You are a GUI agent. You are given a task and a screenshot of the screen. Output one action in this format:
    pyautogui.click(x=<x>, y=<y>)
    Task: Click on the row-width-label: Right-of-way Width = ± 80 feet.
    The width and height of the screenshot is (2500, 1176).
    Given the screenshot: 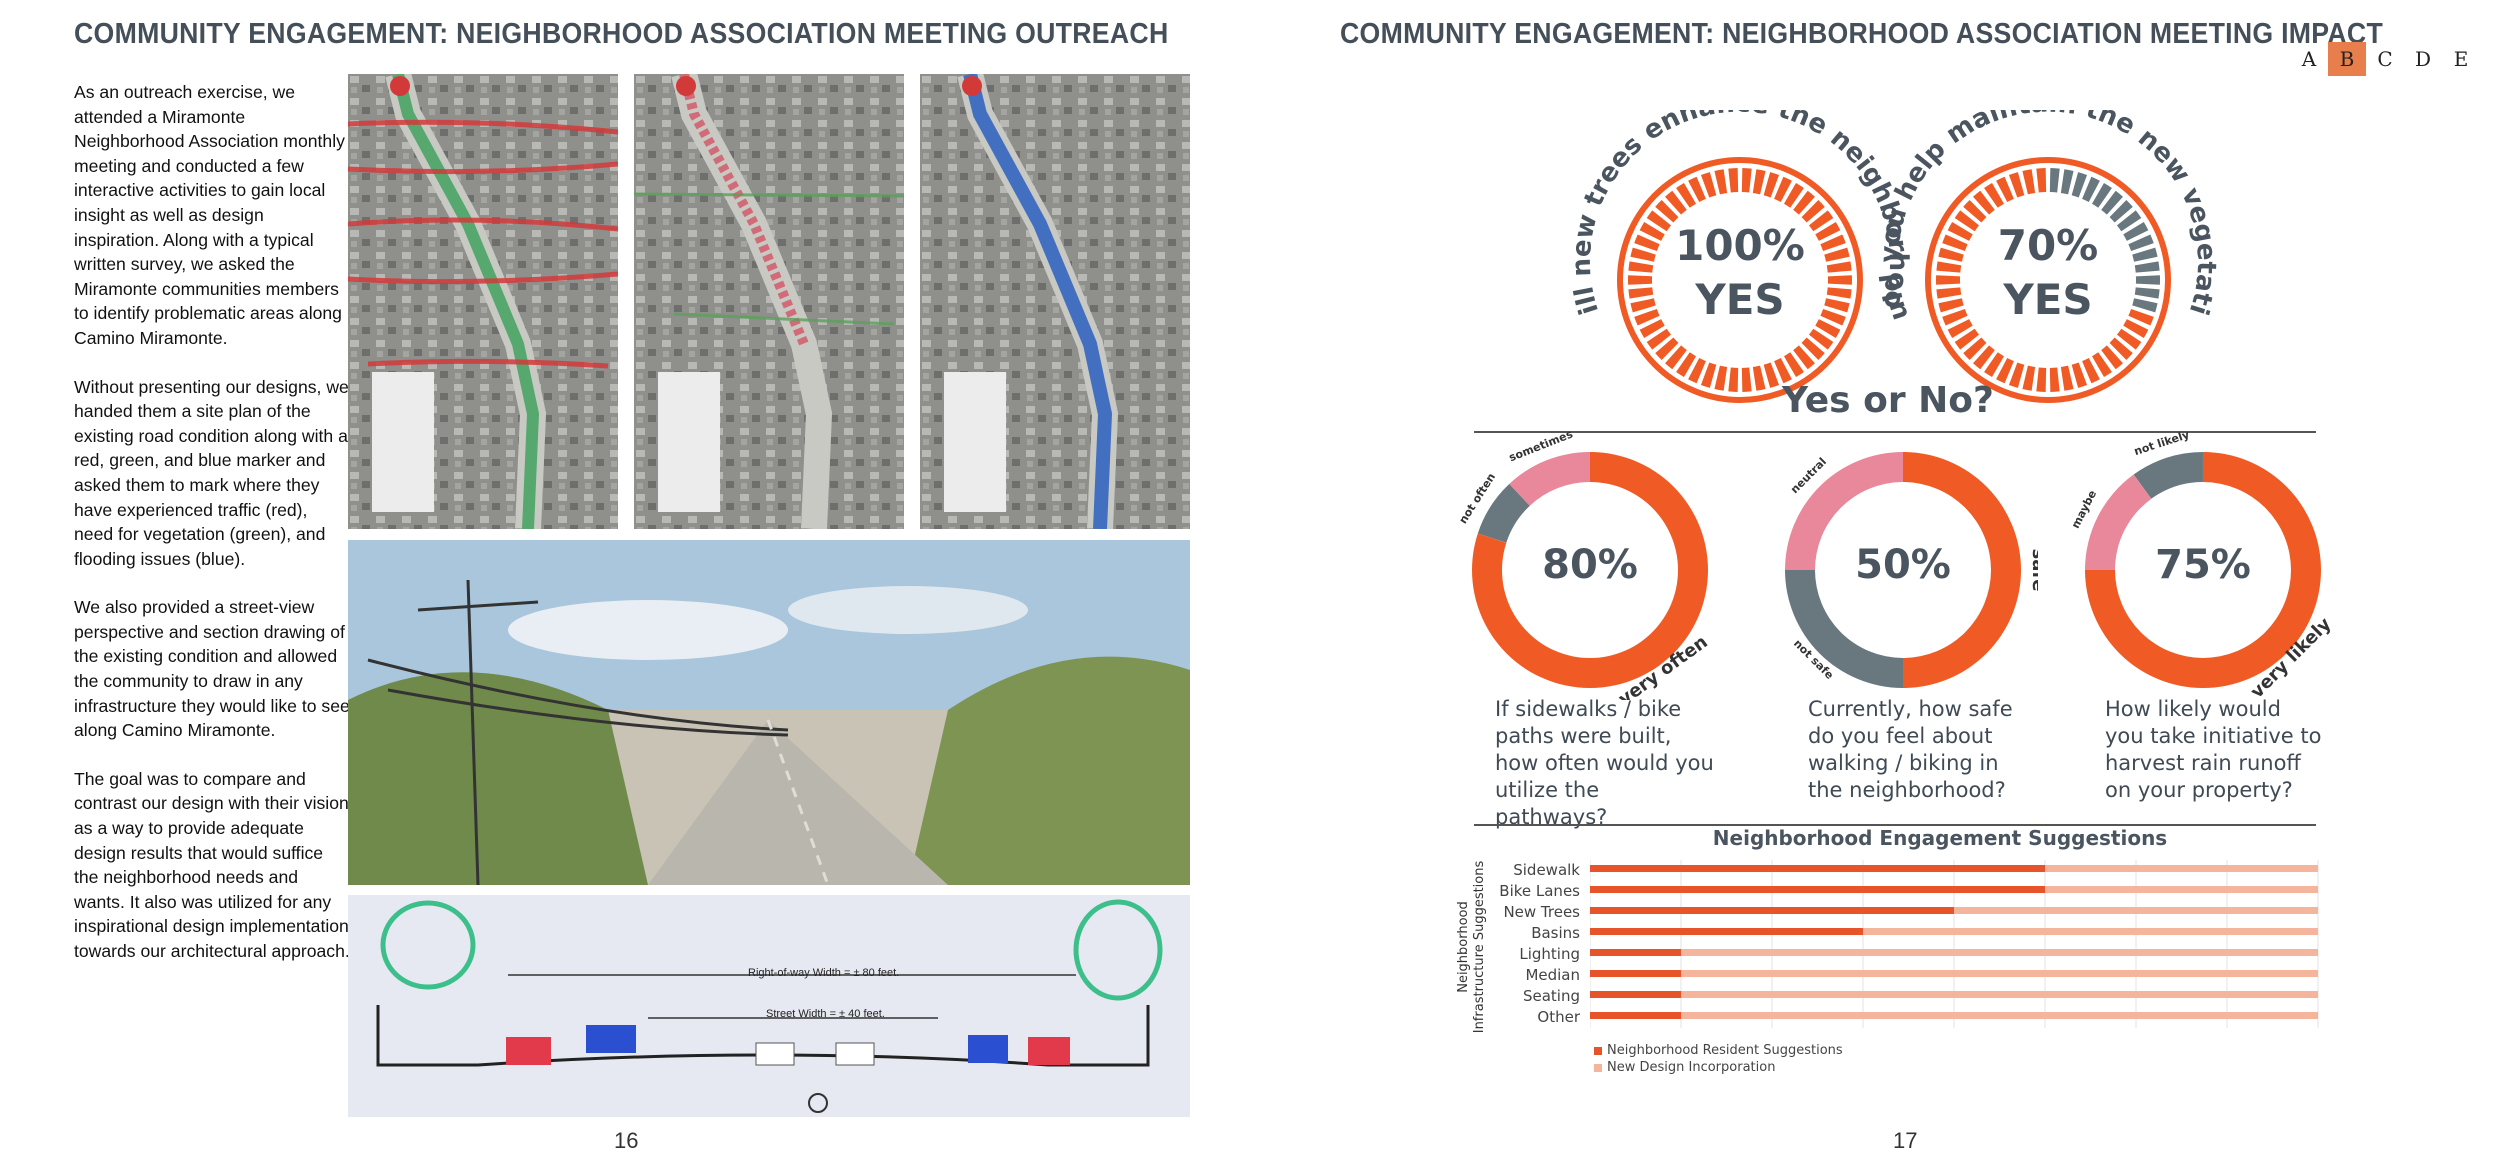 What is the action you would take?
    pyautogui.click(x=824, y=973)
    